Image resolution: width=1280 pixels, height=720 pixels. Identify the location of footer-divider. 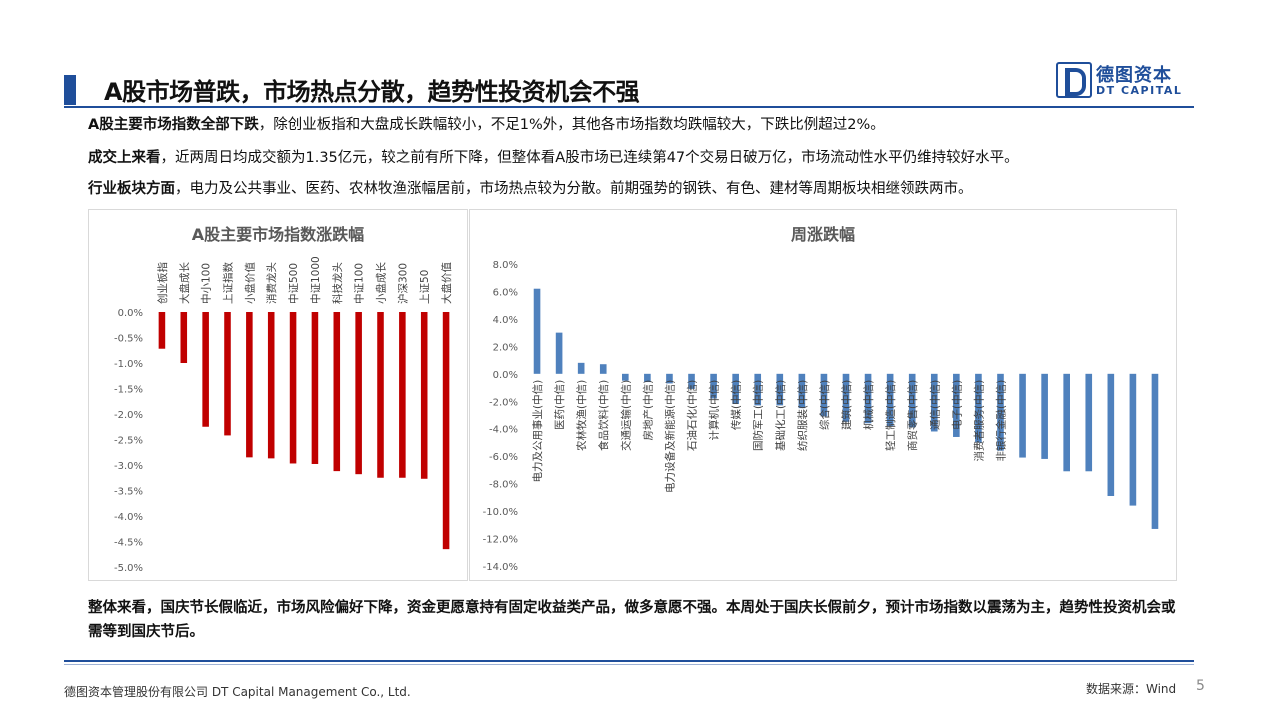
(629, 661).